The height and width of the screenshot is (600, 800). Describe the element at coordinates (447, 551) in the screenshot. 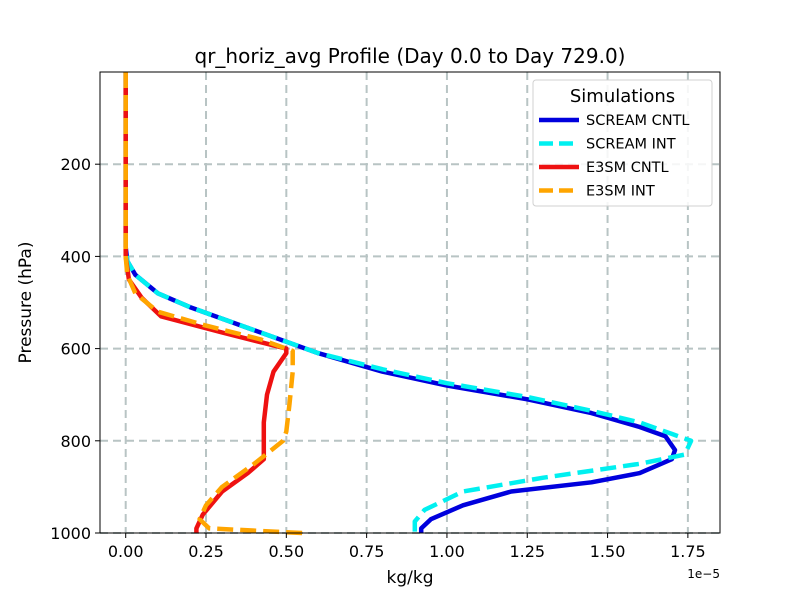

I see `x-tick-label: 1.00` at that location.